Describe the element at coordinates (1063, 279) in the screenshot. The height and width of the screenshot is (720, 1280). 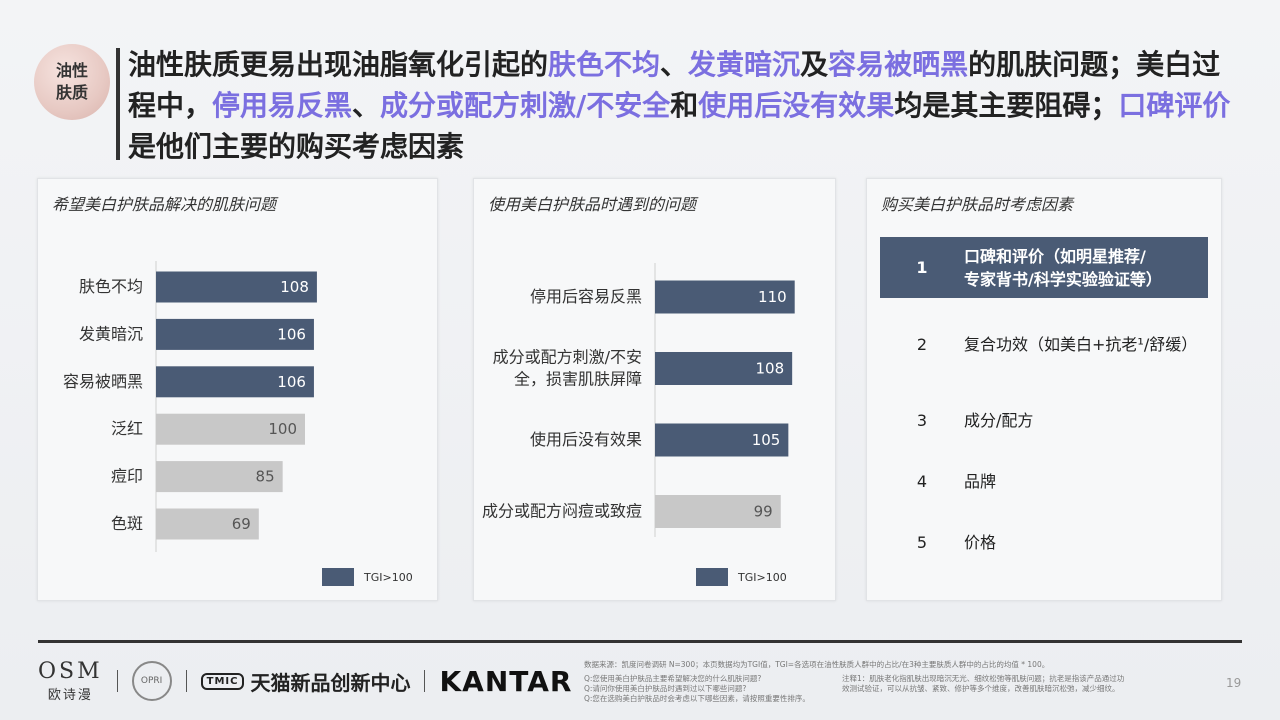
I see `factor-label-line: 专家背书/科学实验验证等）` at that location.